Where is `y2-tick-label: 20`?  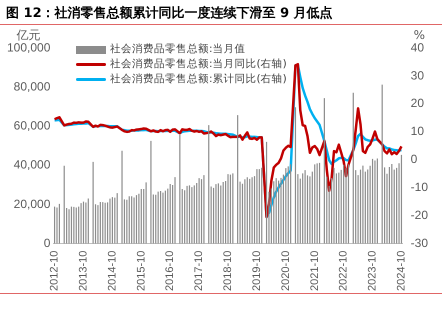
y2-tick-label: 20 is located at coordinates (417, 103).